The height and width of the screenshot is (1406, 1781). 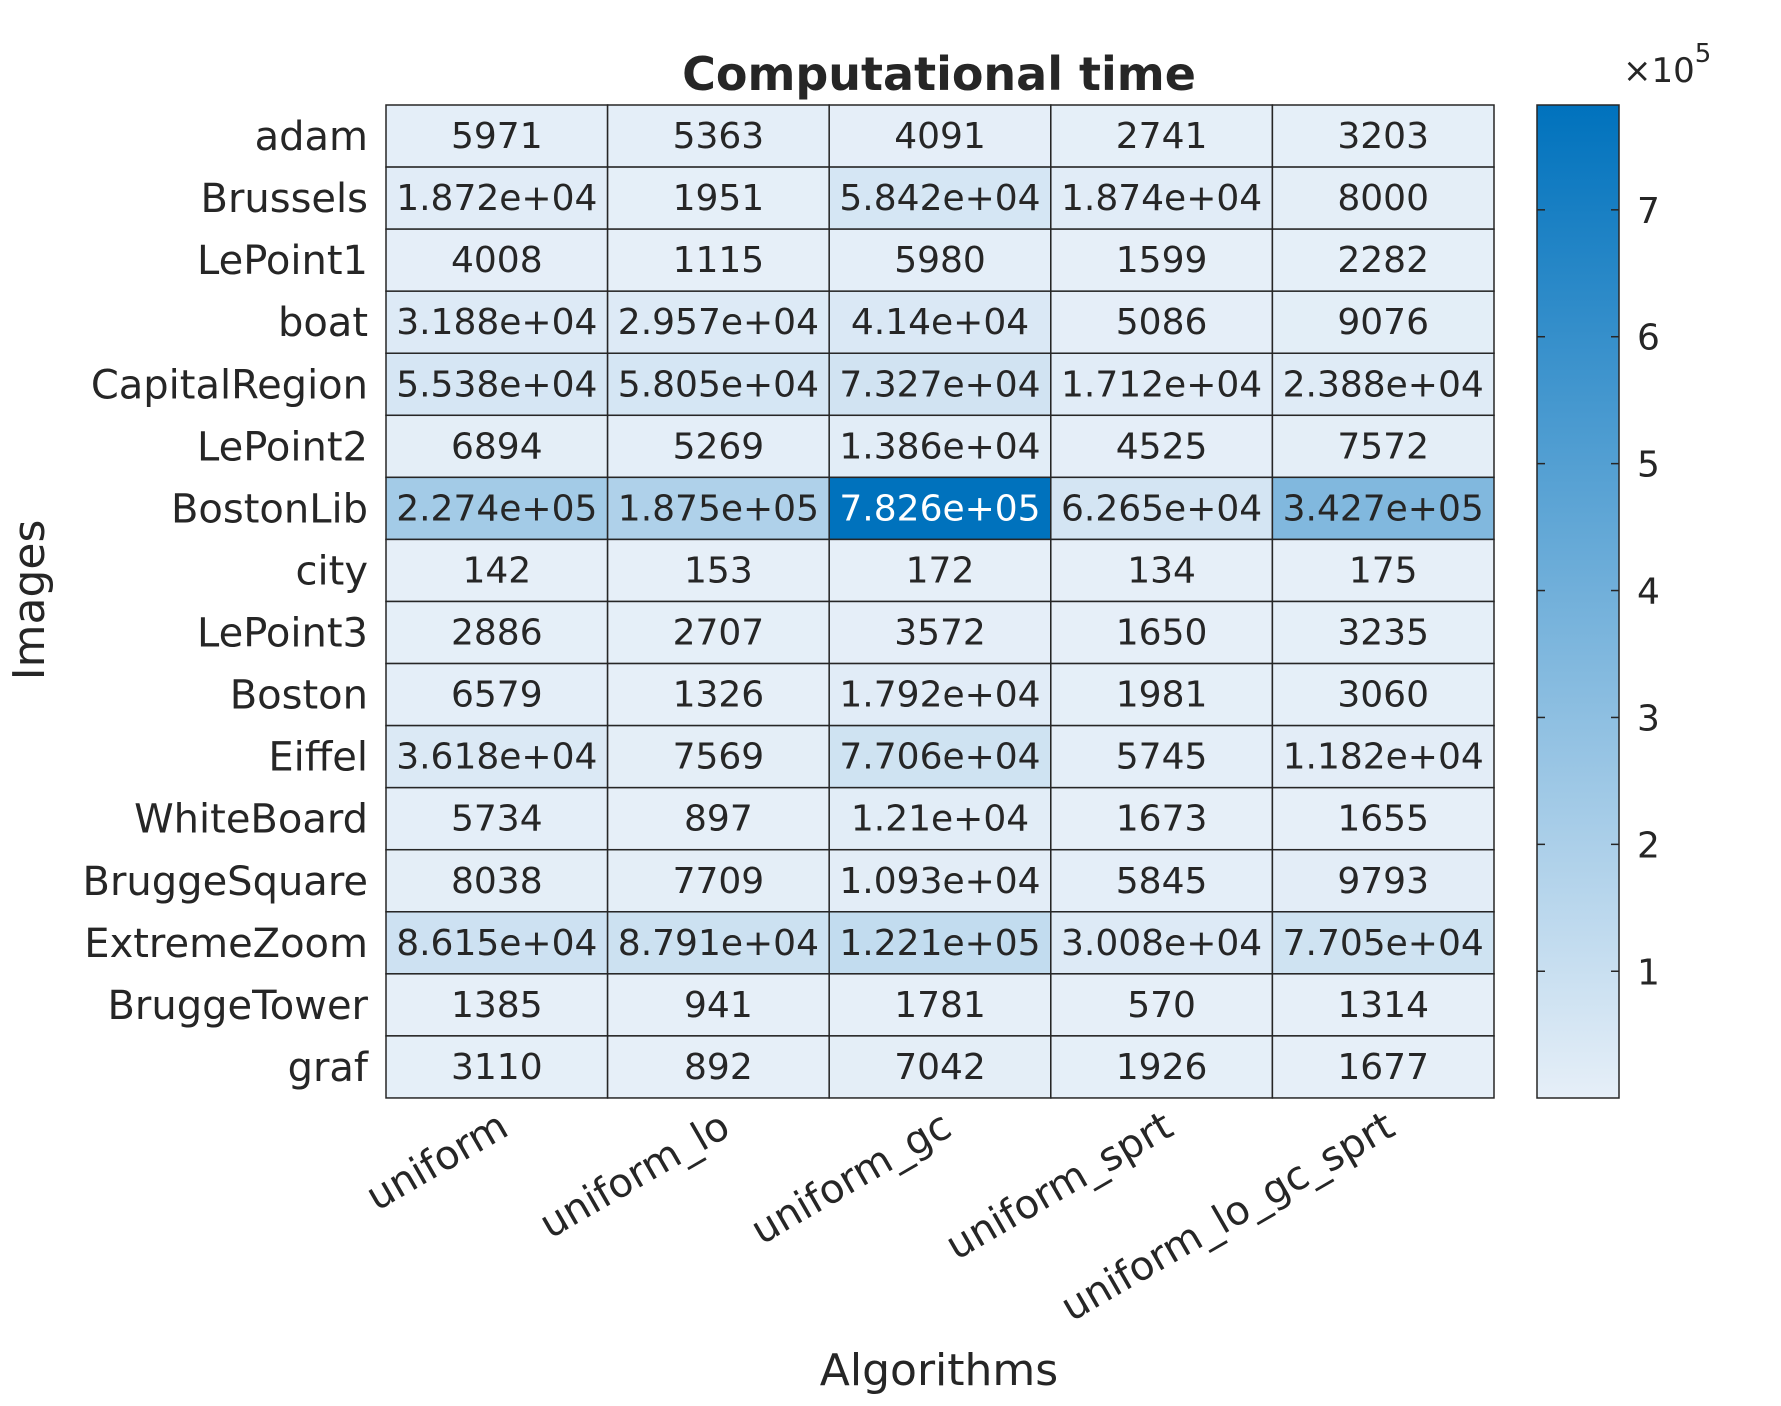 I want to click on cell-value-label: 175, so click(x=1383, y=570).